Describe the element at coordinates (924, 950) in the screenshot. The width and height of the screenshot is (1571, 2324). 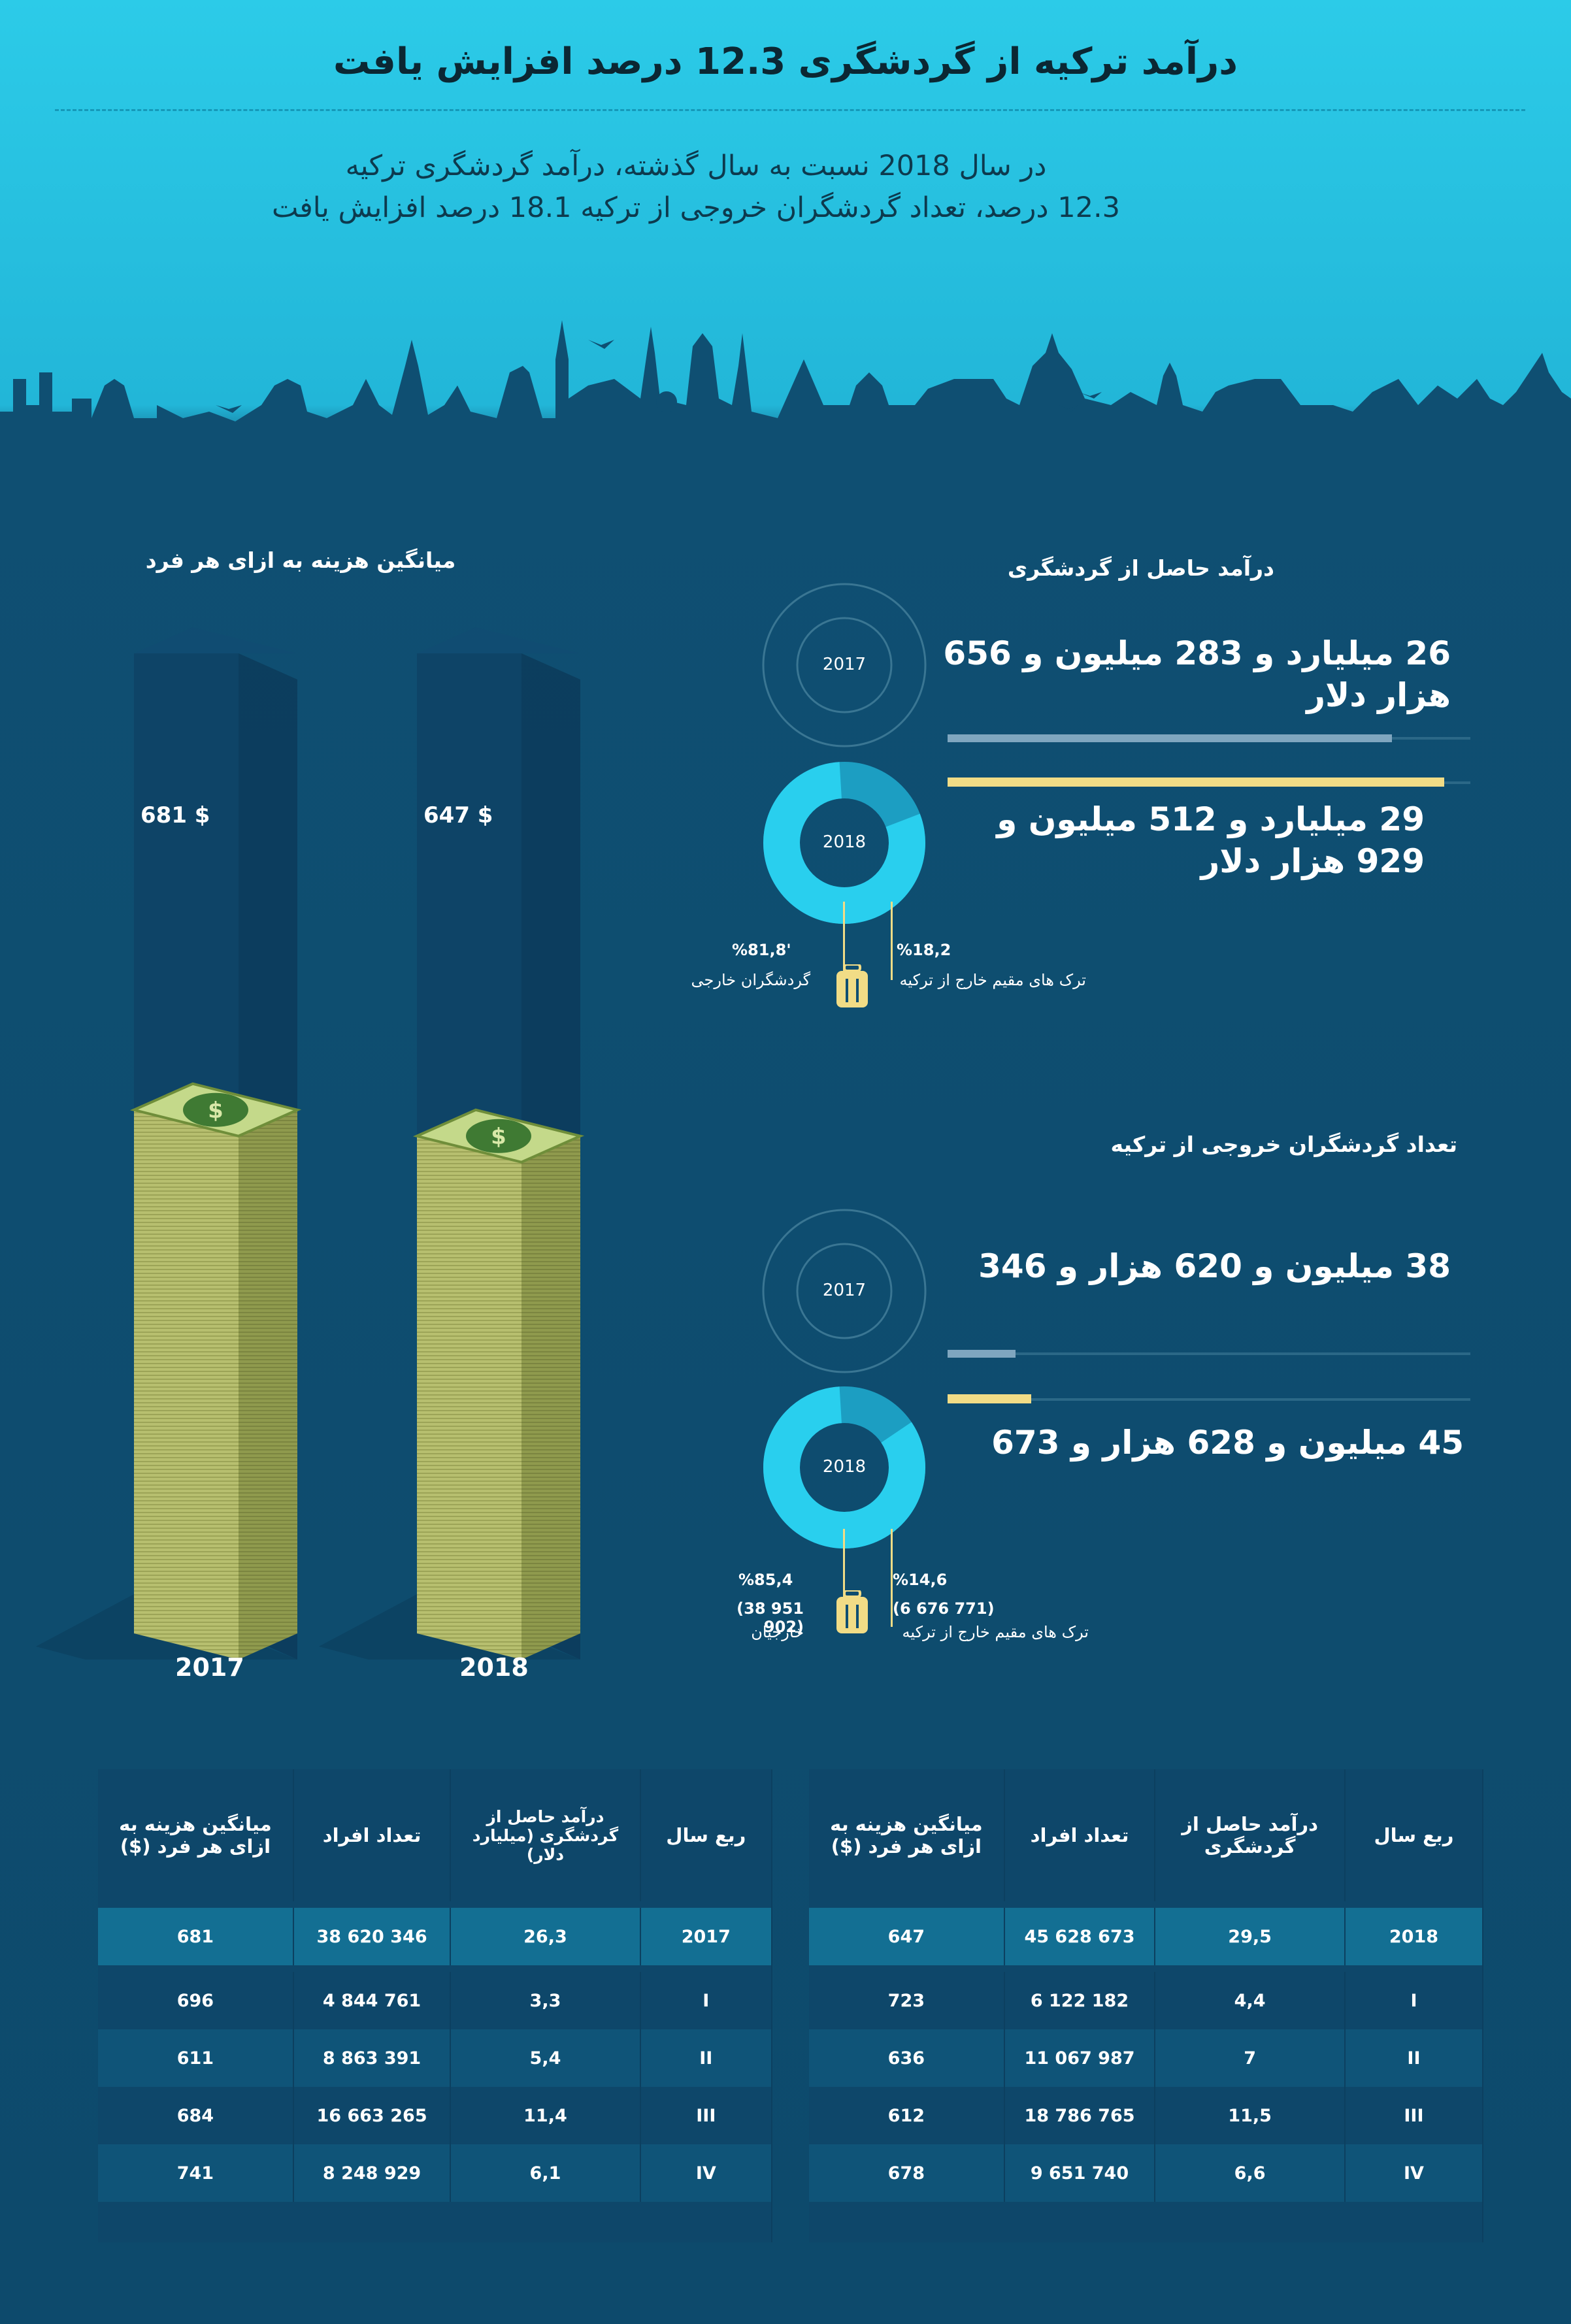
I see `revenue-expat-pct: %18,2` at that location.